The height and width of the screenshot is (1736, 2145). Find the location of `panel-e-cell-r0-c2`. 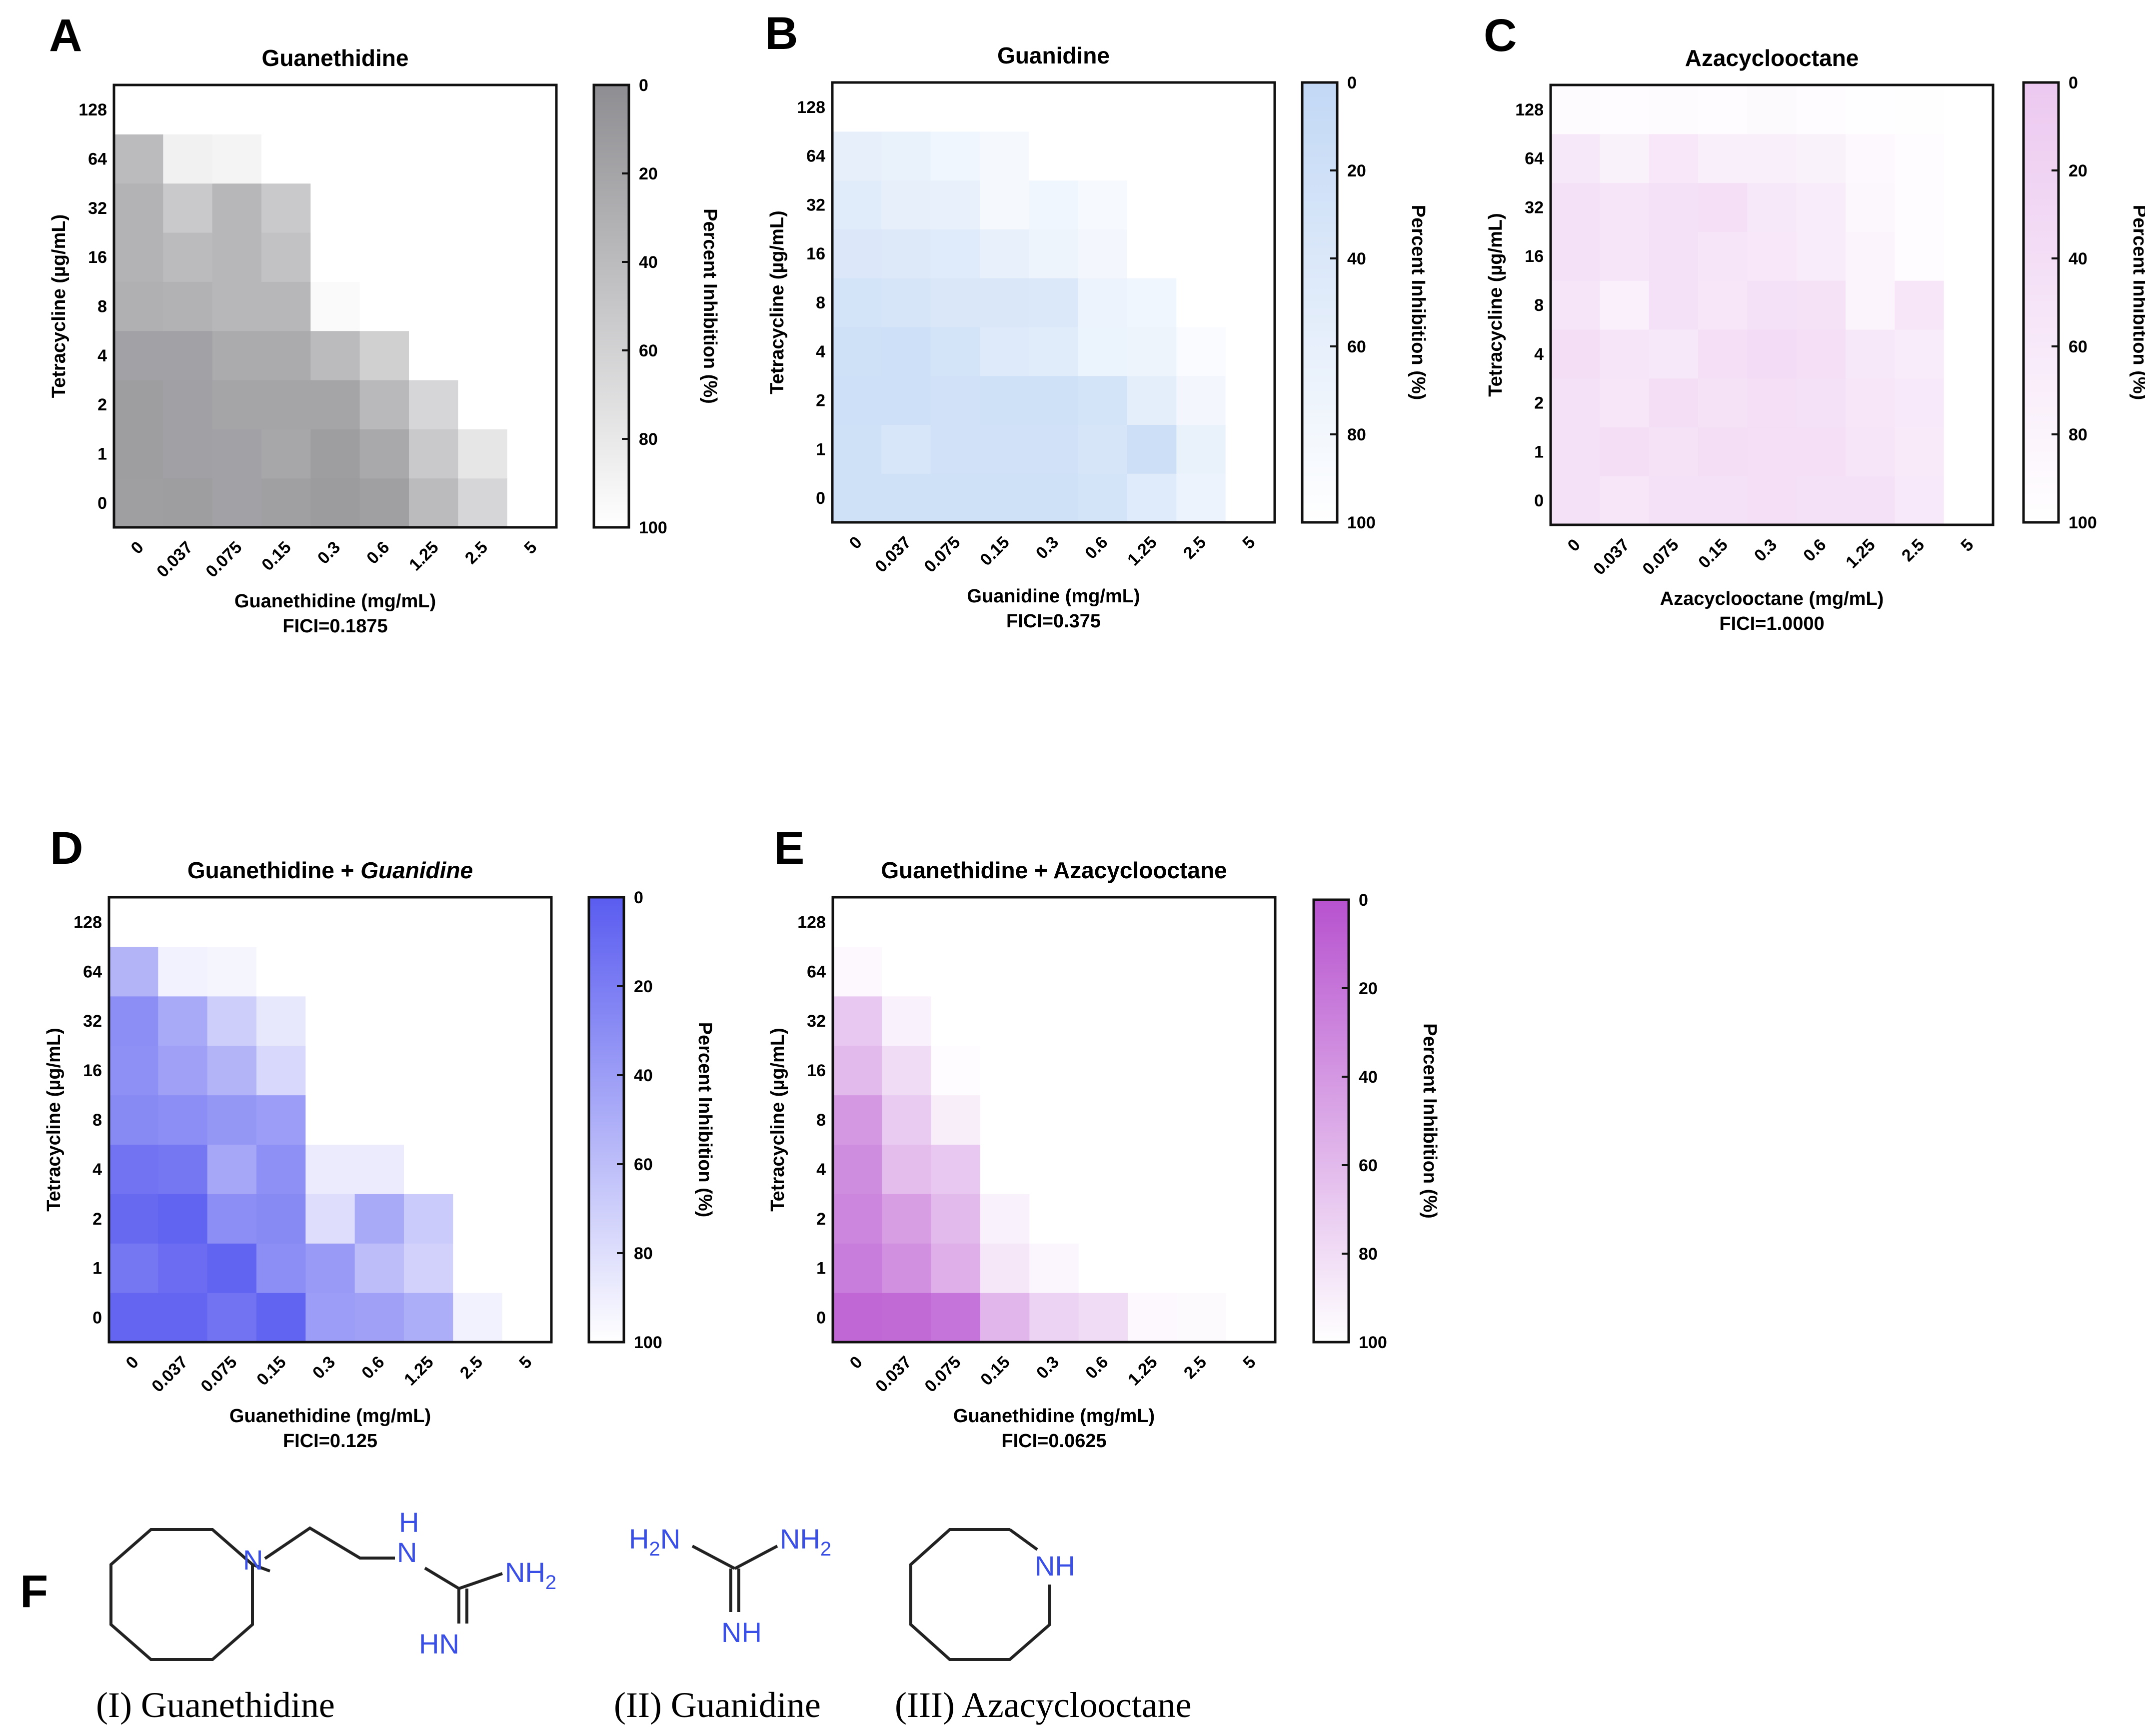

panel-e-cell-r0-c2 is located at coordinates (956, 1318).